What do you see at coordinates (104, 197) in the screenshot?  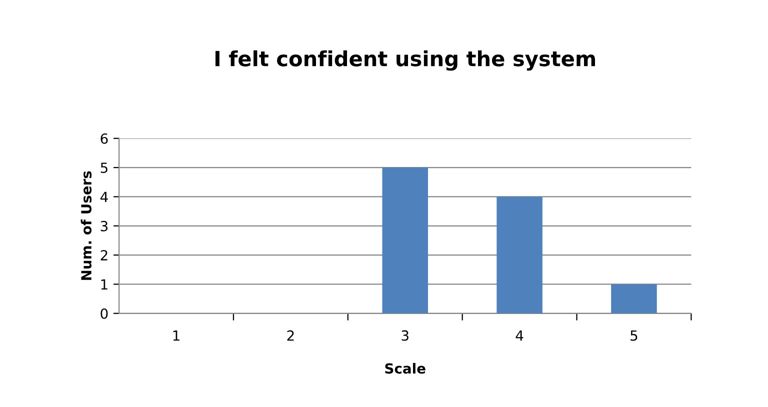 I see `y-tick-label: 4` at bounding box center [104, 197].